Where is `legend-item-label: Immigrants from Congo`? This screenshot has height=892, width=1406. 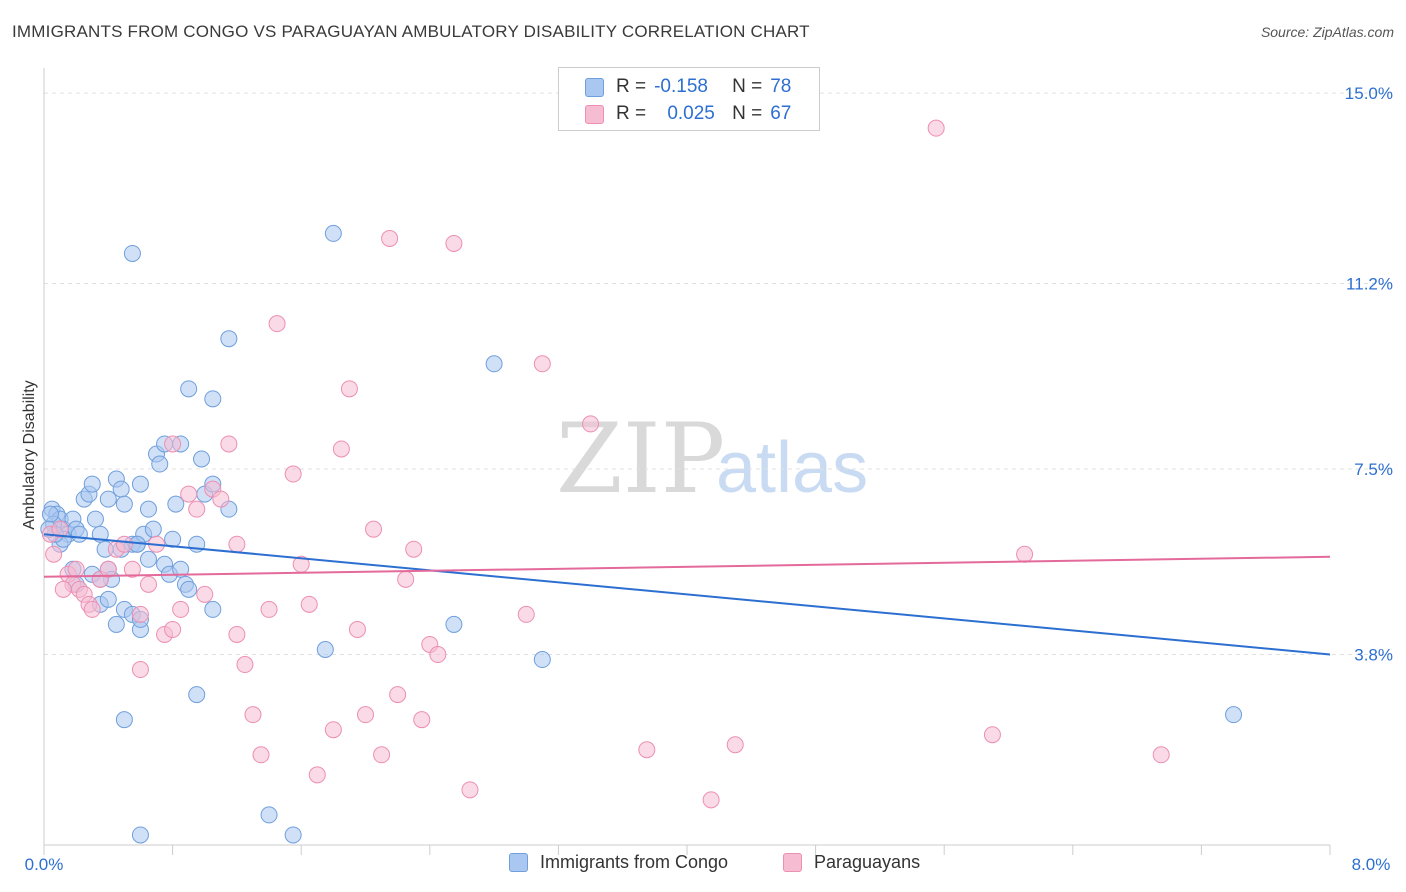 legend-item-label: Immigrants from Congo is located at coordinates (634, 862).